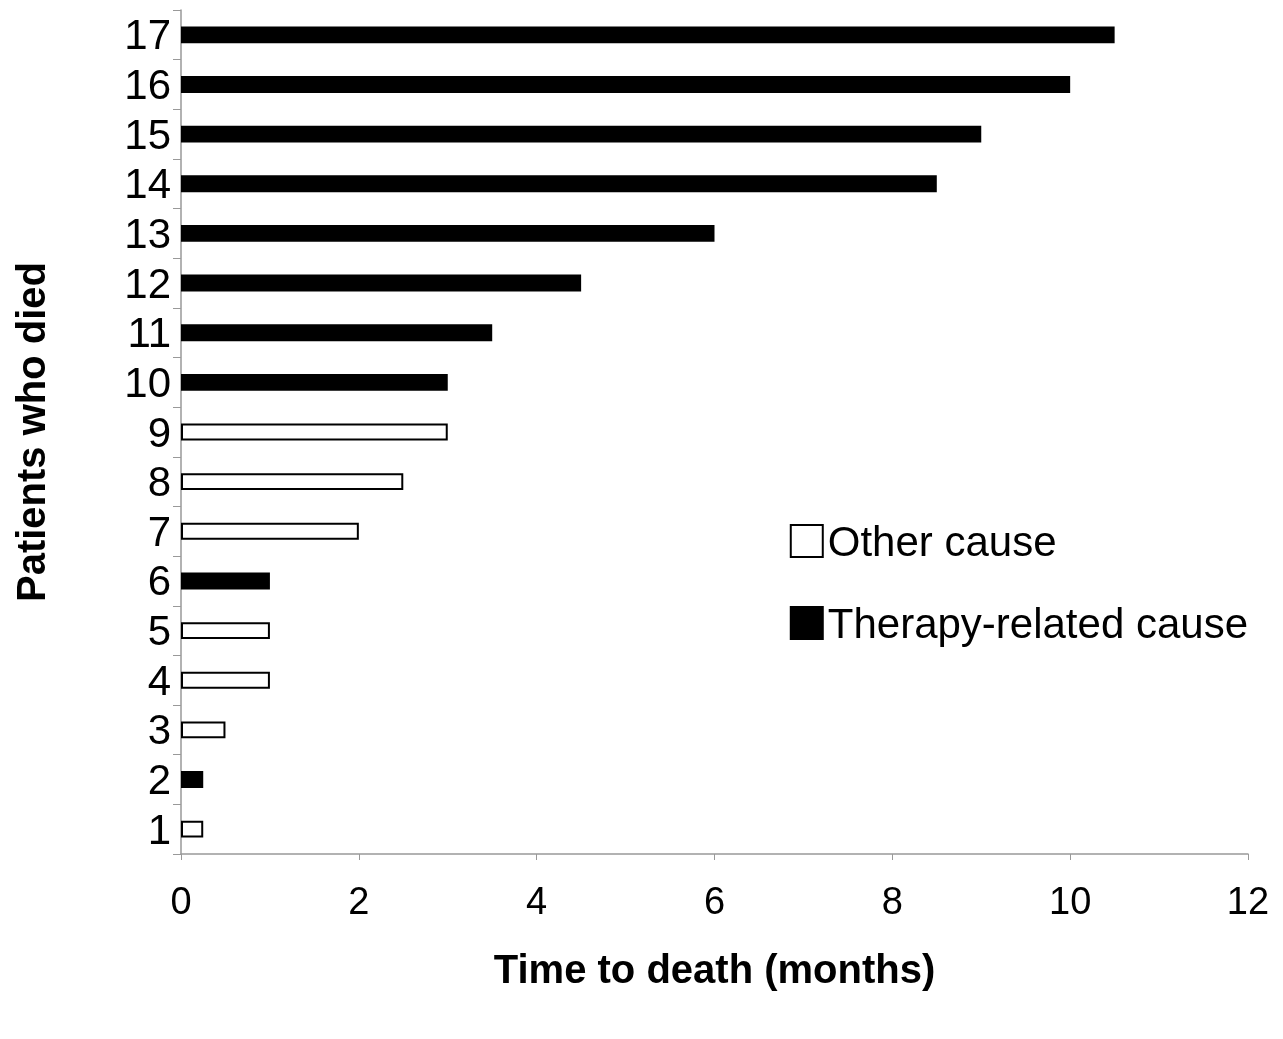  I want to click on y-tick-label: 6, so click(159, 581).